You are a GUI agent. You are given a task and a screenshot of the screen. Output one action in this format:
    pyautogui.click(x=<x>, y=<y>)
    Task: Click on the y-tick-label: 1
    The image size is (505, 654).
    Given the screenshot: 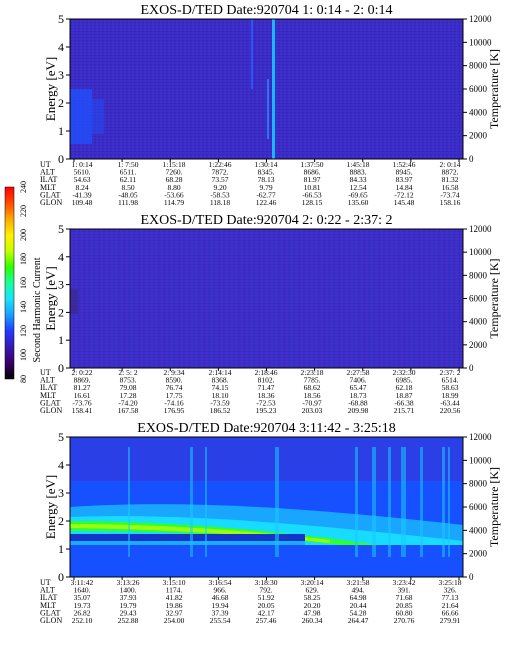 What is the action you would take?
    pyautogui.click(x=61, y=340)
    